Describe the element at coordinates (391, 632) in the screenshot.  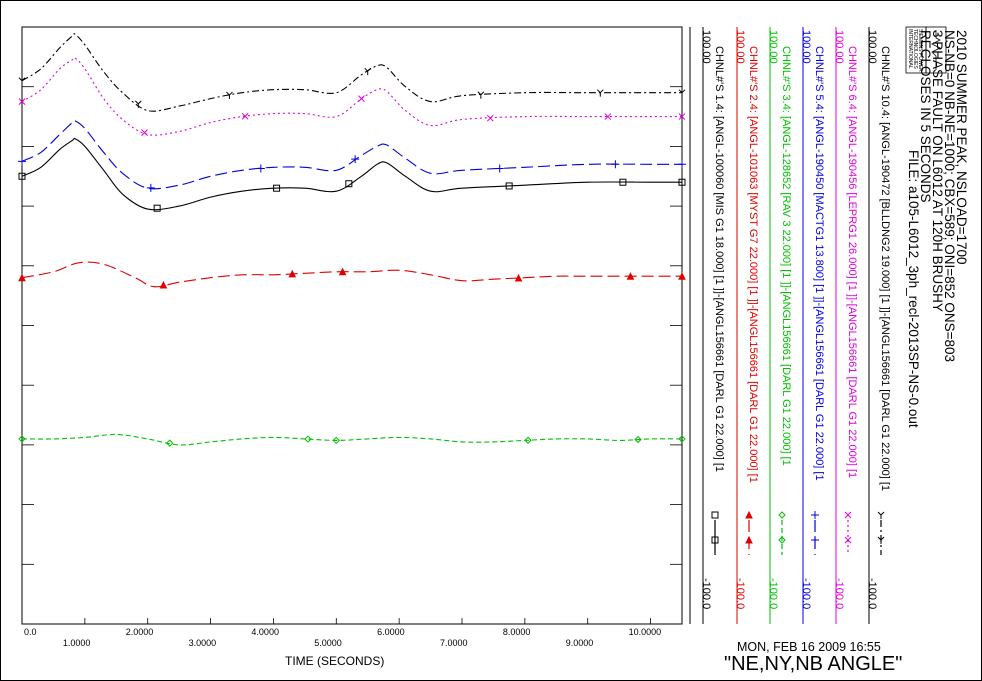
I see `x-tick-label: 6.0000` at that location.